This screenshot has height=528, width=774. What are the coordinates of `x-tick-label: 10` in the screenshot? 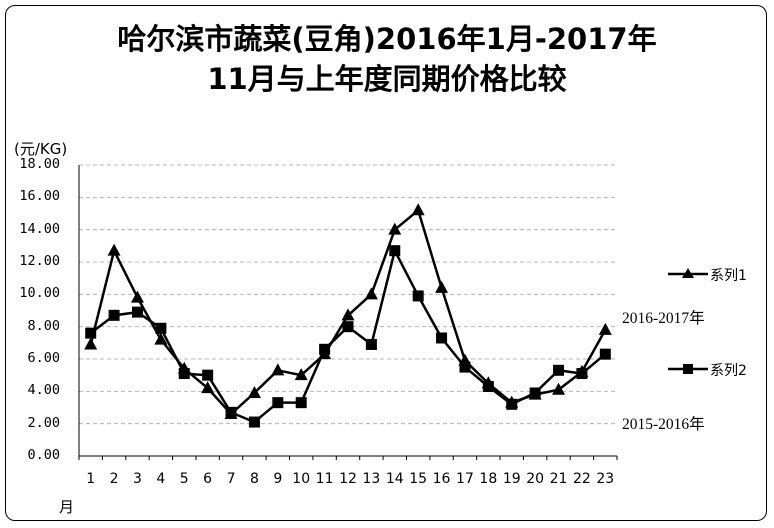 It's located at (301, 479).